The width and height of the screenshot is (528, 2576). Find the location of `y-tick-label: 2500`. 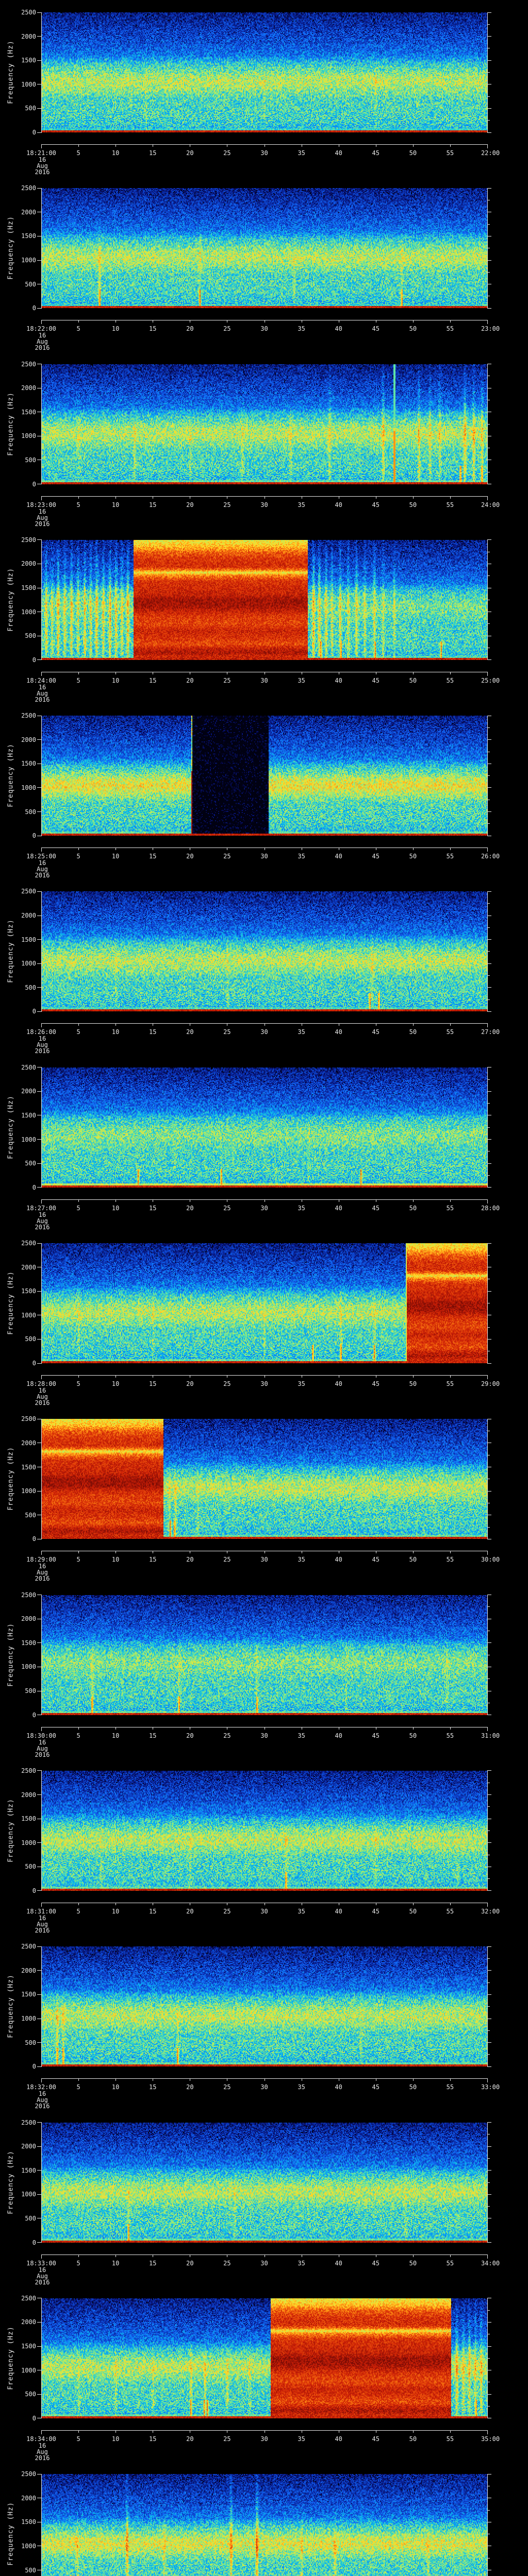

y-tick-label: 2500 is located at coordinates (28, 716).